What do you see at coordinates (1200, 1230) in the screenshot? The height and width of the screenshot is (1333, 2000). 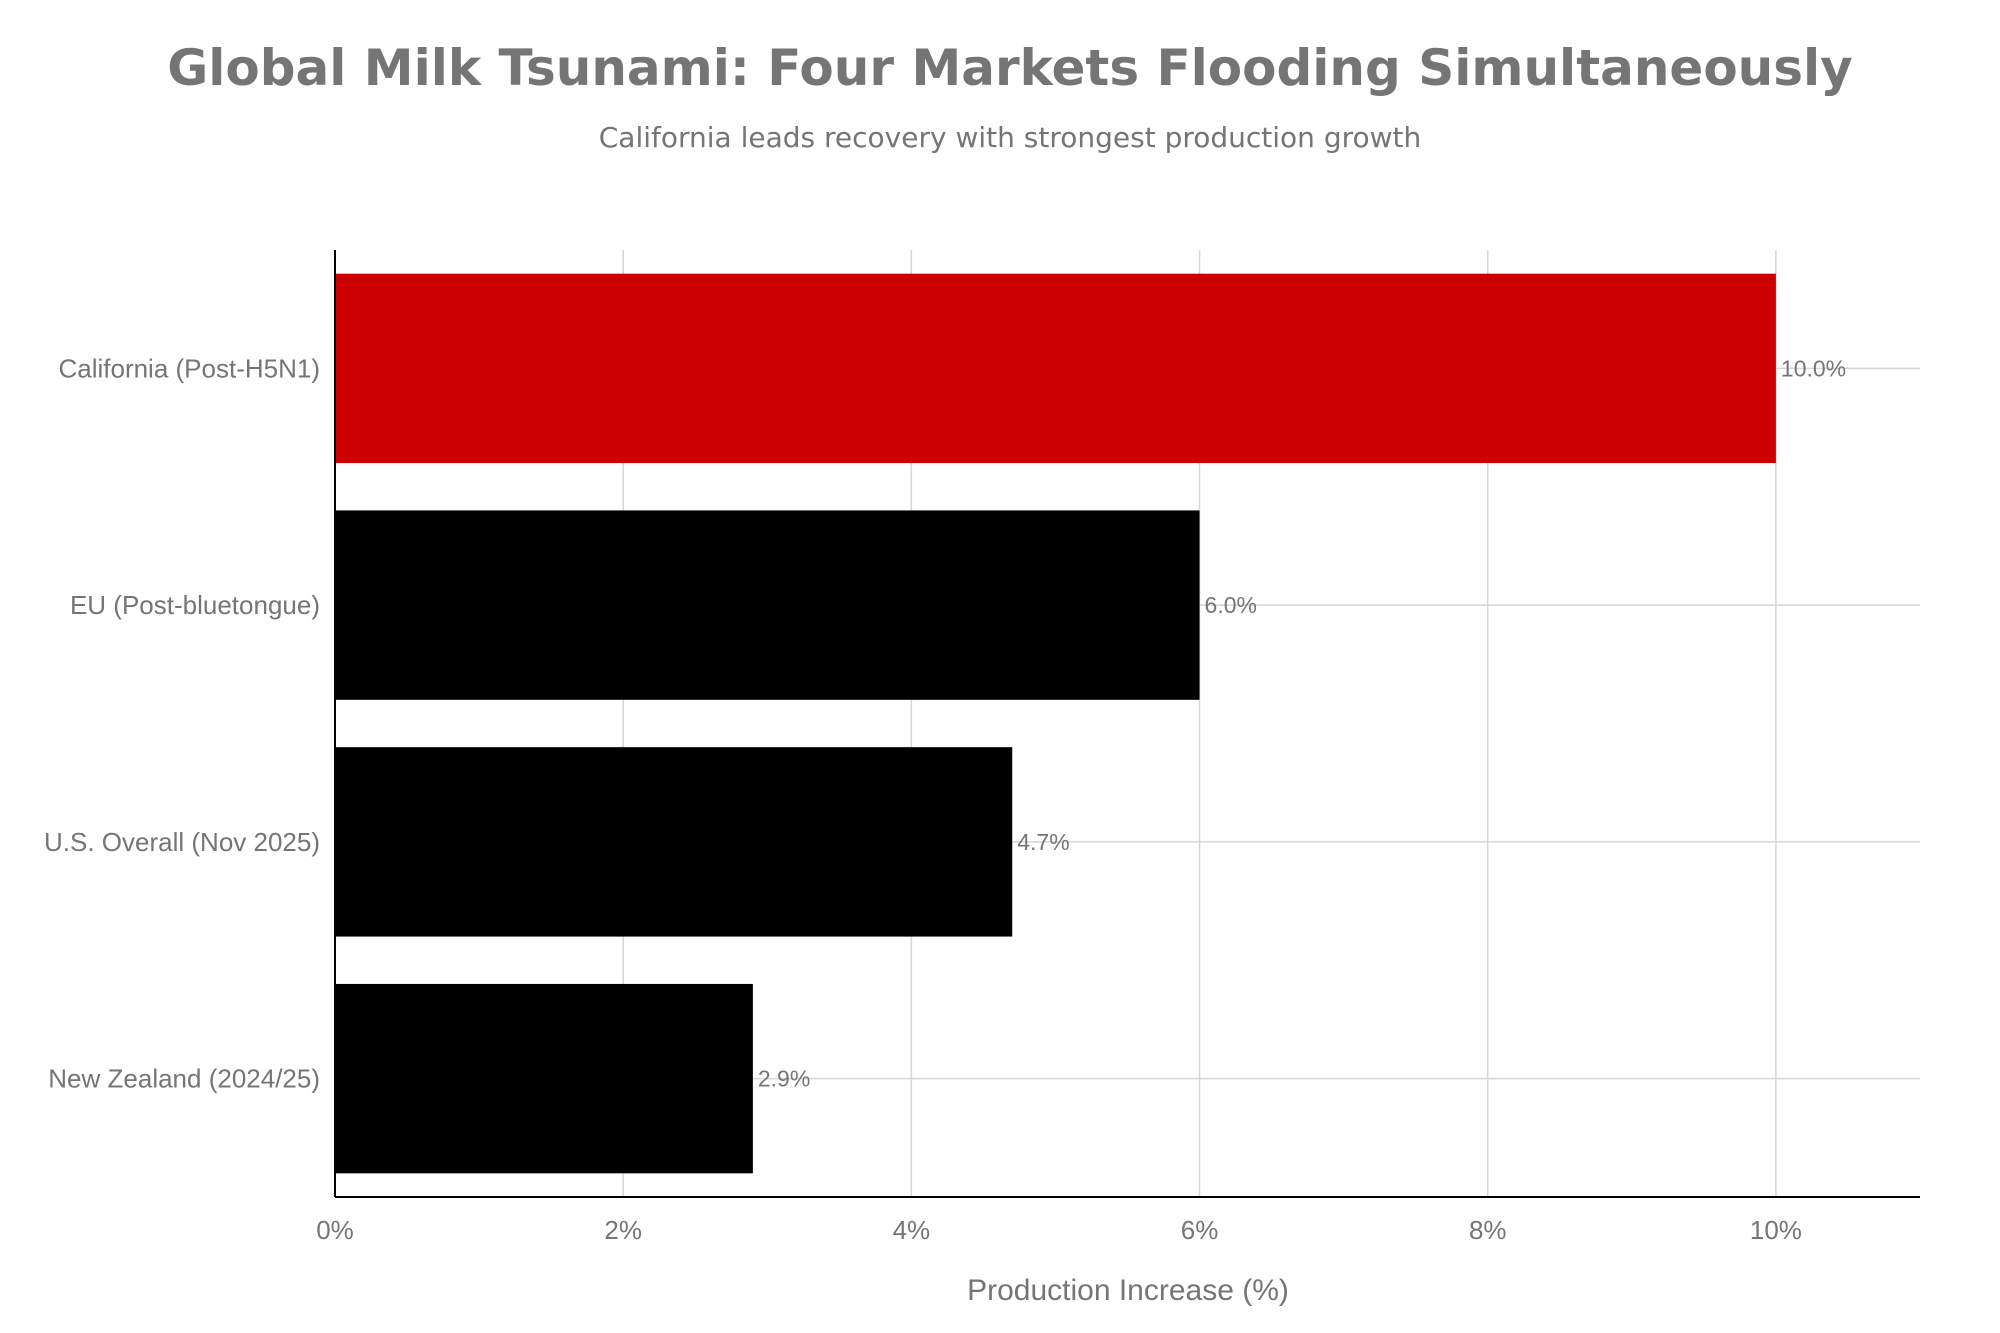 I see `x-tick-label: 6%` at bounding box center [1200, 1230].